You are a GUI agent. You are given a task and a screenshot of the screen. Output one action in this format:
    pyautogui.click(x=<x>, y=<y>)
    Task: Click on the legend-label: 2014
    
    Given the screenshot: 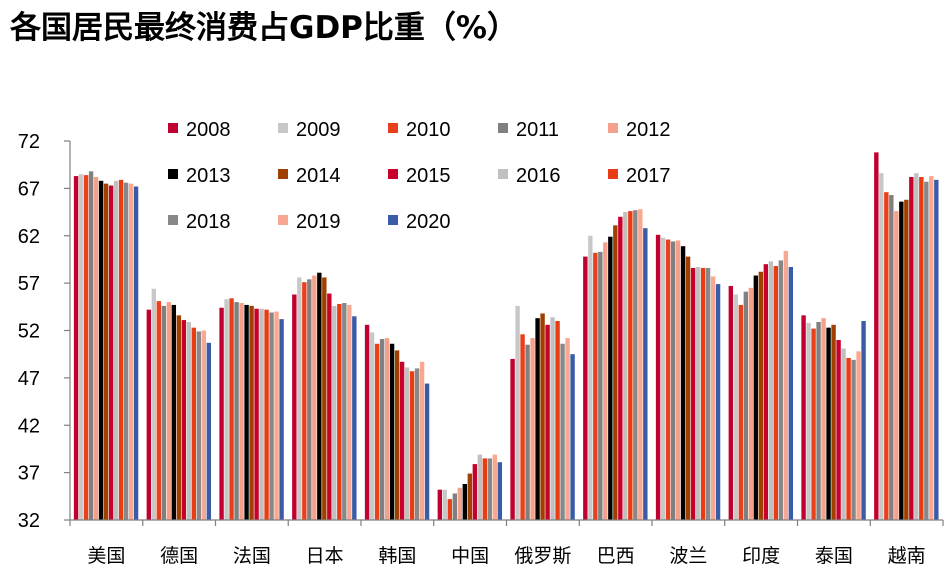 What is the action you would take?
    pyautogui.click(x=318, y=176)
    